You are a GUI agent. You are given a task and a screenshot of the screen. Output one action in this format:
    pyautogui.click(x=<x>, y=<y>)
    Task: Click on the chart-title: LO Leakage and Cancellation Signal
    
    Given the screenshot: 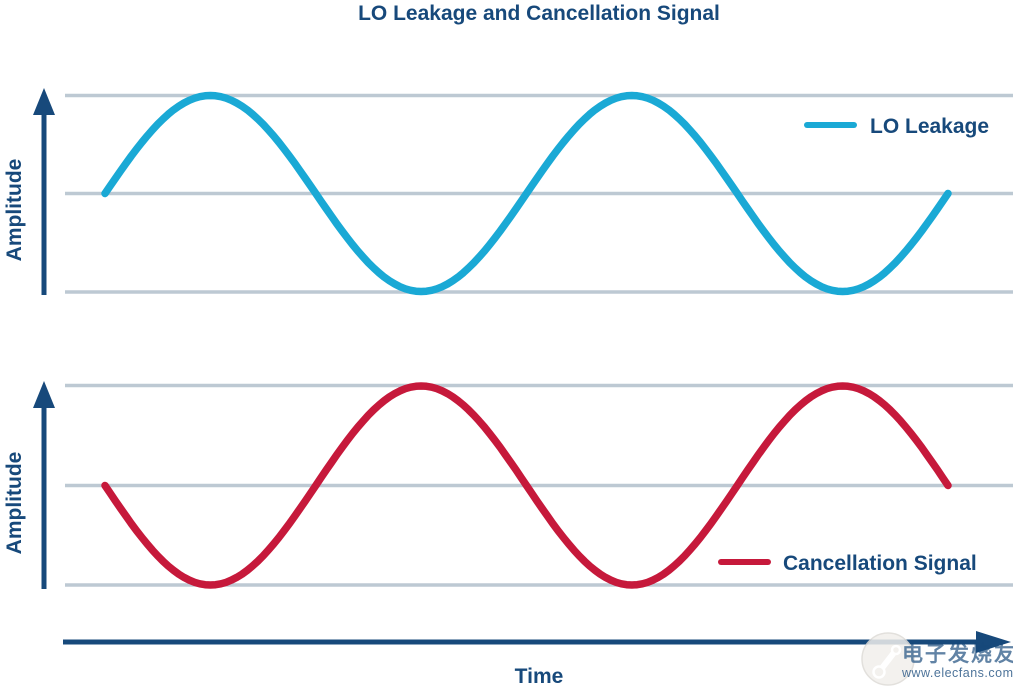 What is the action you would take?
    pyautogui.click(x=539, y=13)
    